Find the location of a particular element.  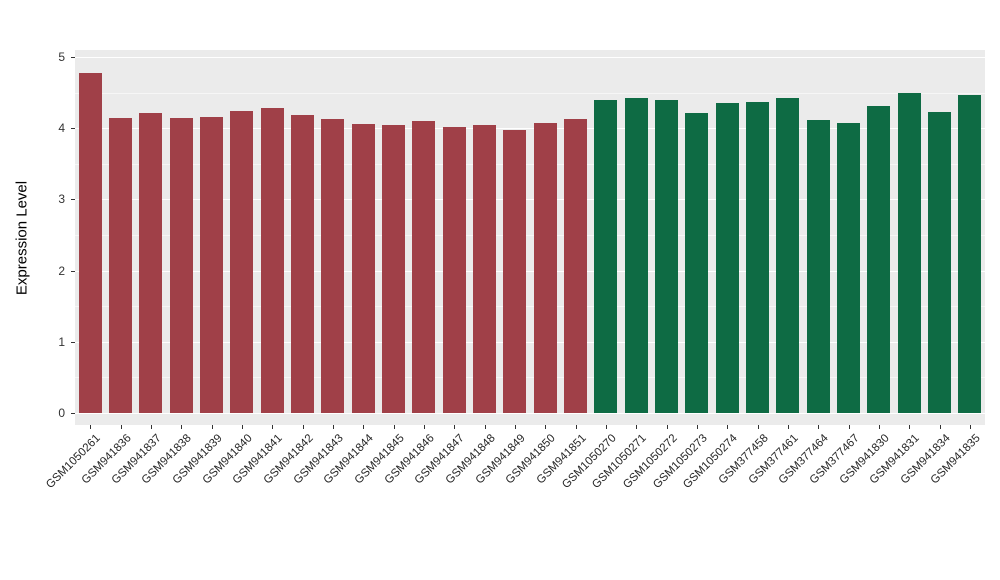

y-tick-label: 0 is located at coordinates (61, 413).